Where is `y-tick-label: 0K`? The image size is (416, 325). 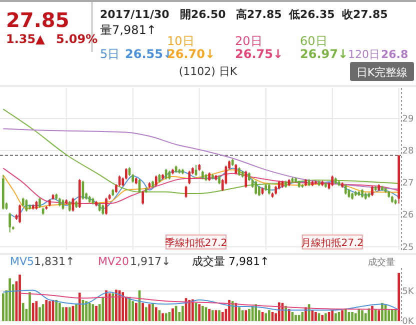
y-tick-label: 0K is located at coordinates (408, 321).